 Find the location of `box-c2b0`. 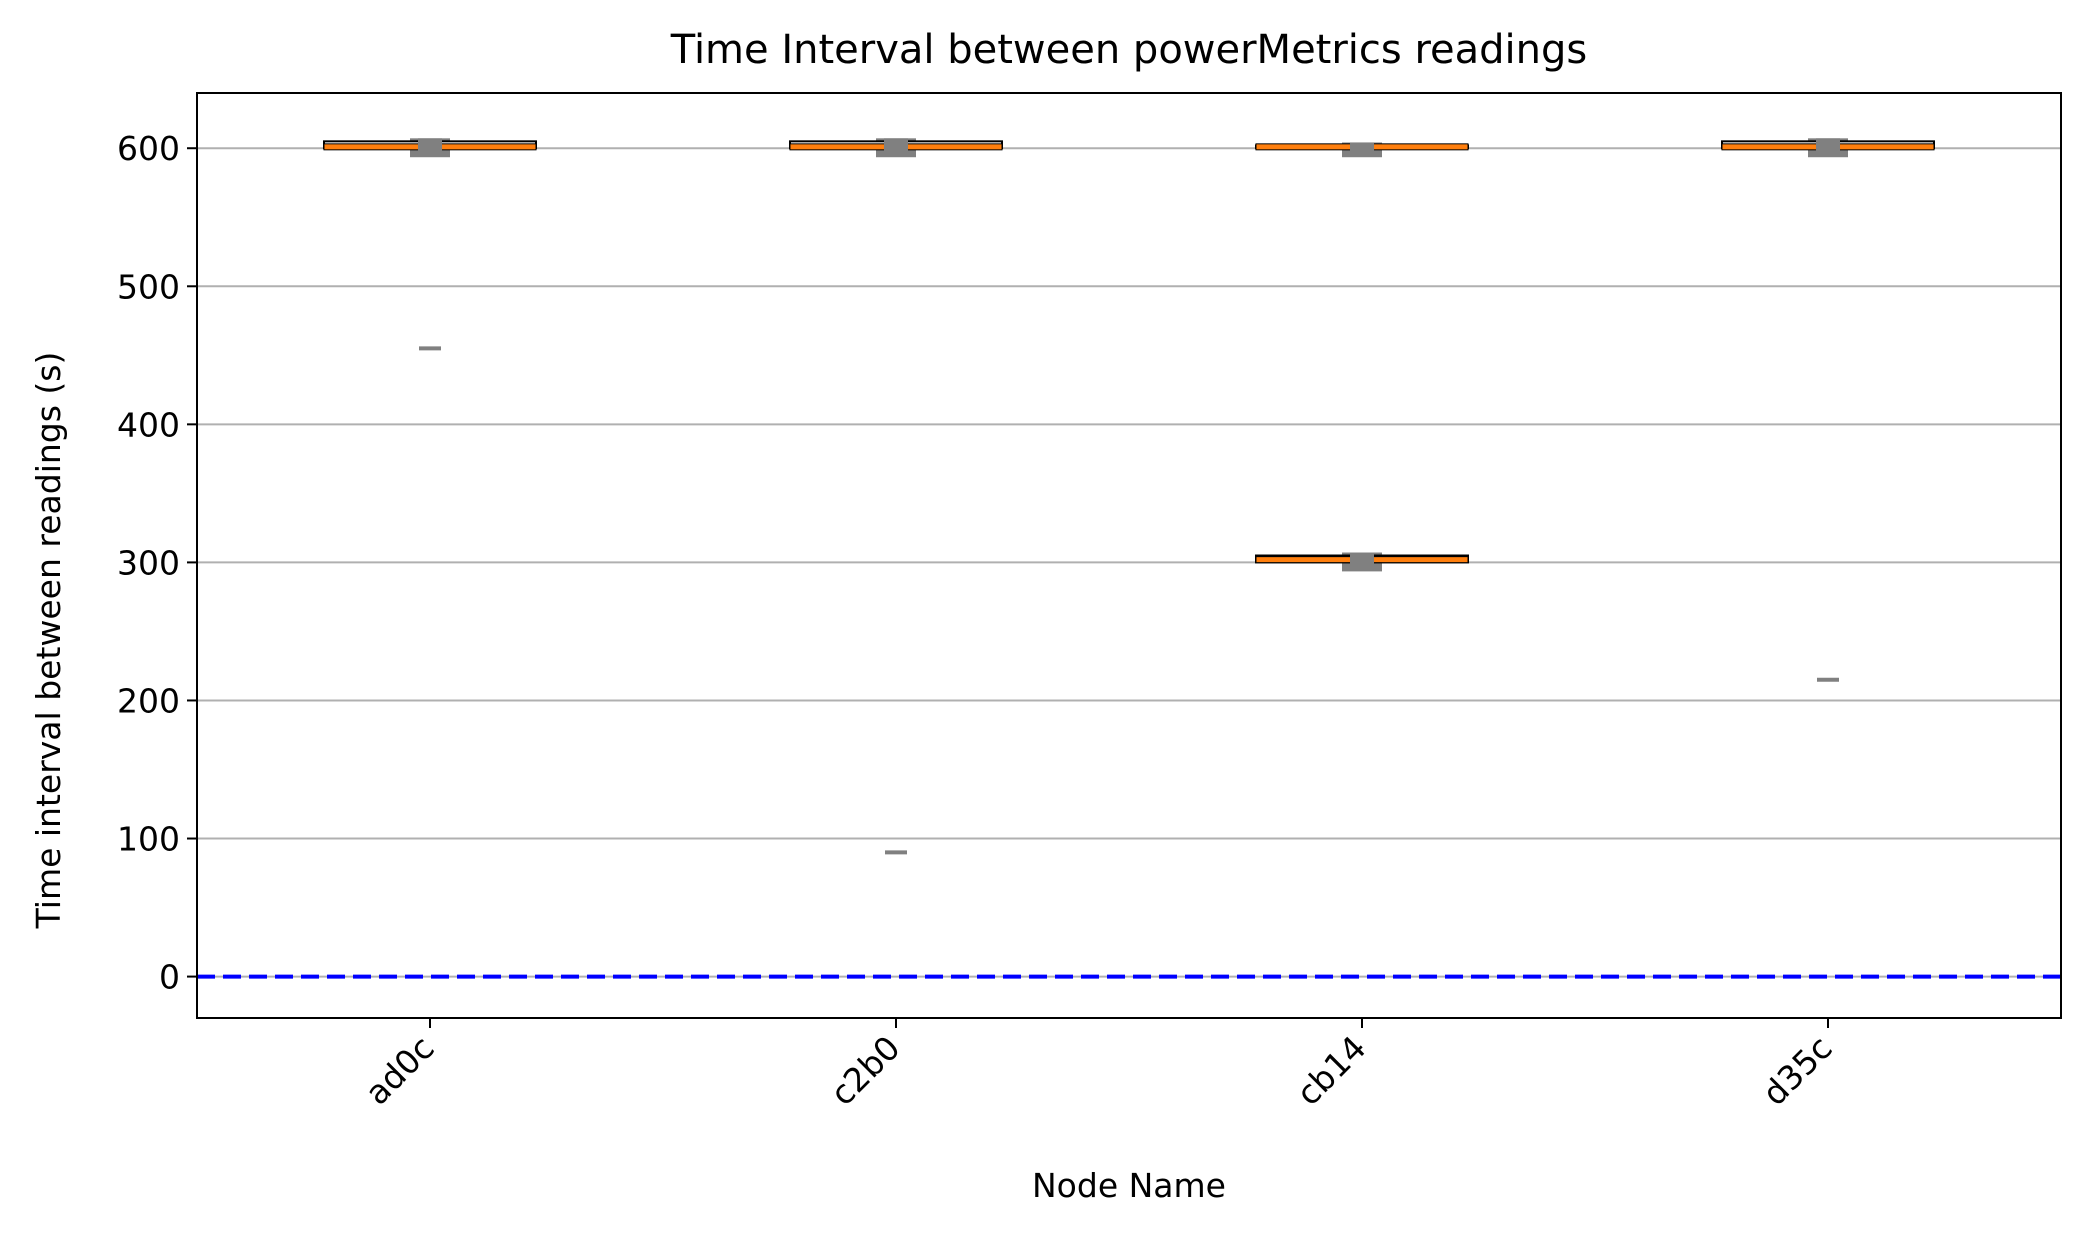

box-c2b0 is located at coordinates (896, 496).